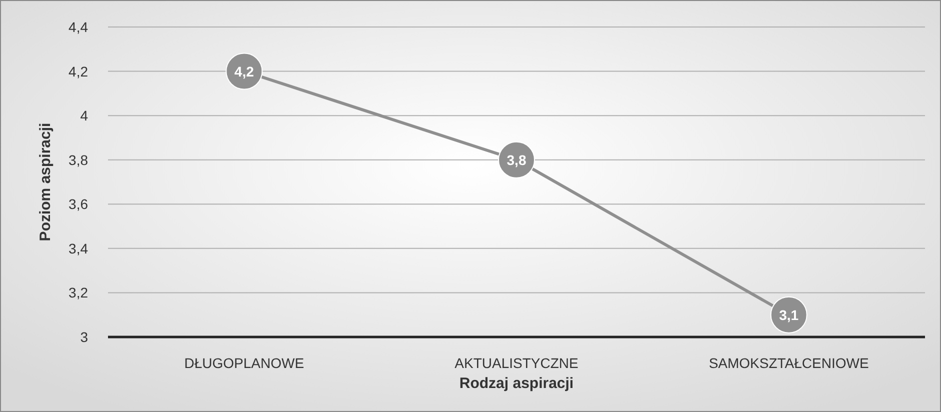  What do you see at coordinates (244, 363) in the screenshot?
I see `x-tick-label: DŁUGOPLANOWE` at bounding box center [244, 363].